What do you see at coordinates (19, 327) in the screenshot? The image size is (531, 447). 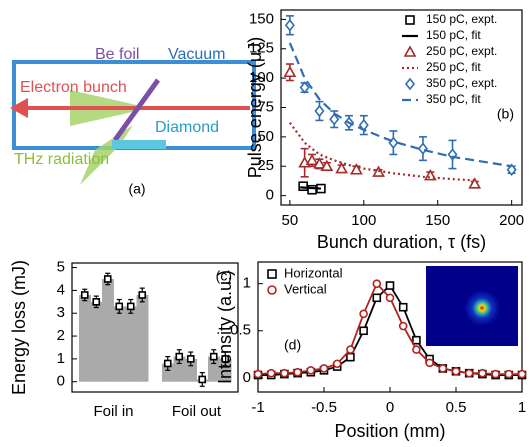 I see `y-axis-label: Energy loss (mJ)` at bounding box center [19, 327].